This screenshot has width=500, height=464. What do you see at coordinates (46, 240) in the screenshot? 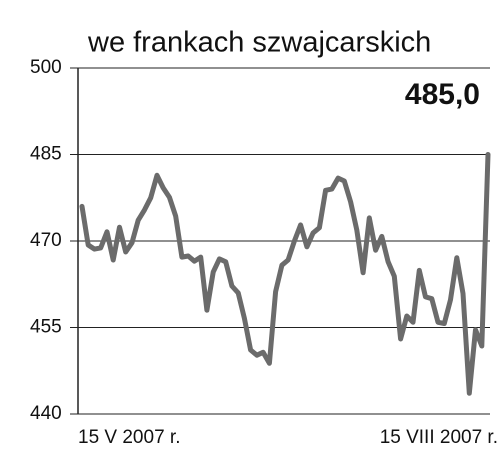
I see `y-tick-label: 470` at bounding box center [46, 240].